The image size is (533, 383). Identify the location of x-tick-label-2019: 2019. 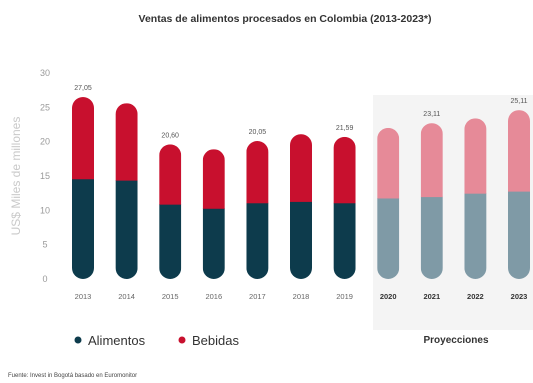
(344, 296).